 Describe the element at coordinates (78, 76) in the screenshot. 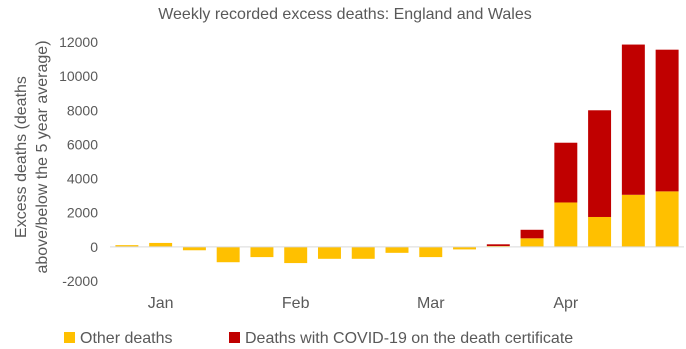

I see `y-tick-label: 10000` at that location.